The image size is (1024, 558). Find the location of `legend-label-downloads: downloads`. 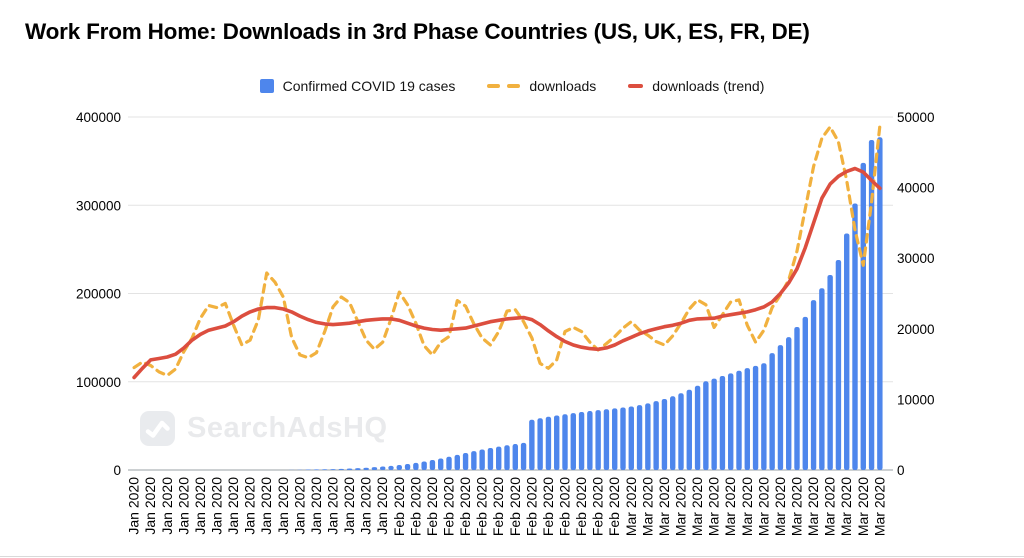

legend-label-downloads: downloads is located at coordinates (563, 86).